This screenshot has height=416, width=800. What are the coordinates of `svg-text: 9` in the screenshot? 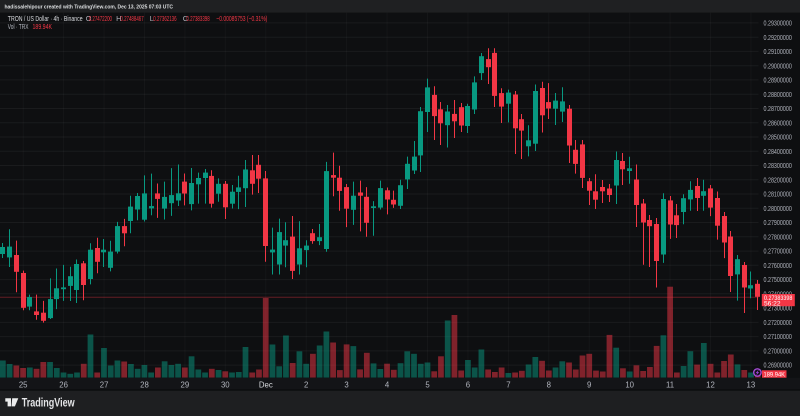 It's located at (589, 384).